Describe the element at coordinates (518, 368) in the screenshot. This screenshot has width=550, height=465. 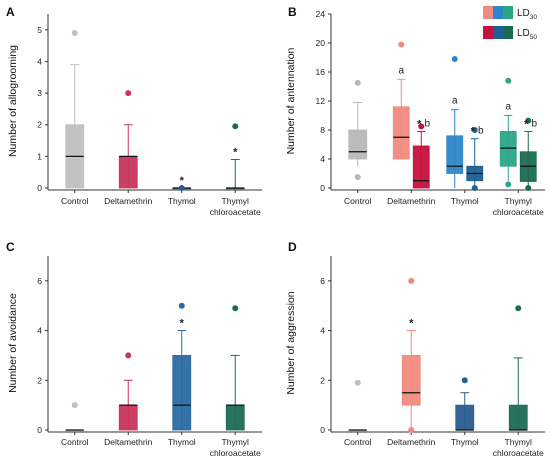
I see `box-plot-thymyl-chloroacetate` at that location.